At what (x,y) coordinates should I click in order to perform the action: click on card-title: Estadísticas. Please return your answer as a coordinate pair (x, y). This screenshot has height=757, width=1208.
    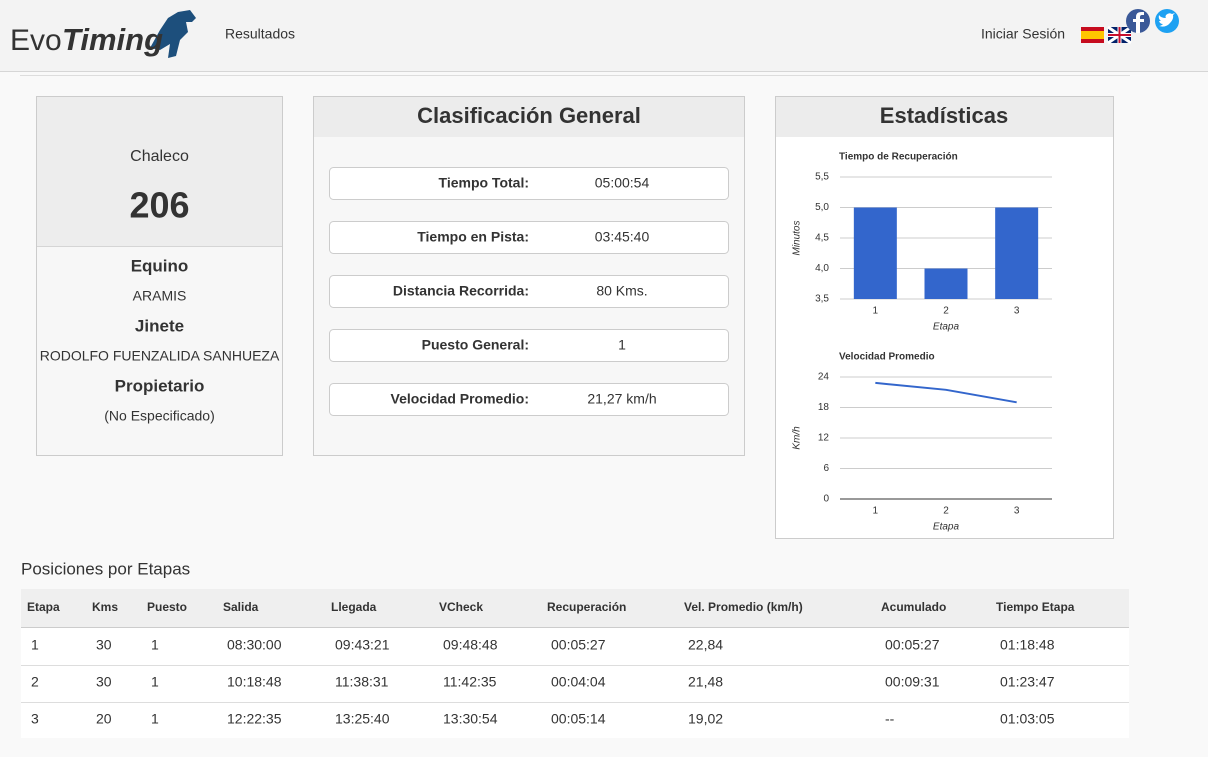
    Looking at the image, I should click on (944, 115).